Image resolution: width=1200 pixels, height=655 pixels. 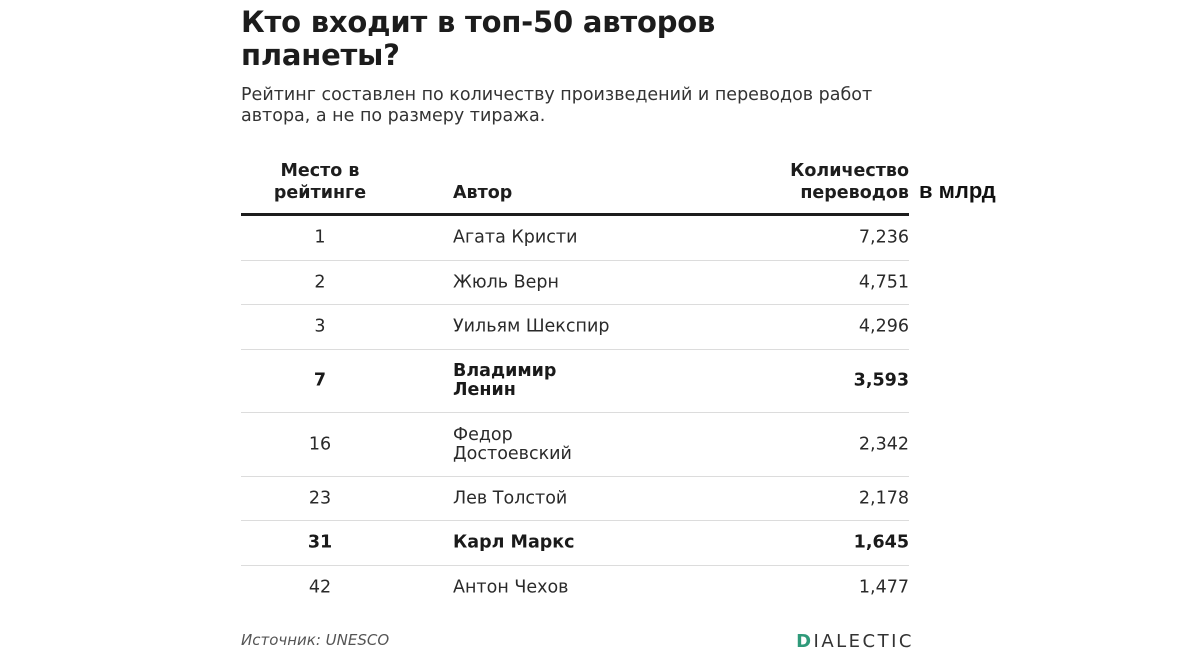 What do you see at coordinates (575, 381) in the screenshot?
I see `table-row: 7 Владимир Ленин 3,593` at bounding box center [575, 381].